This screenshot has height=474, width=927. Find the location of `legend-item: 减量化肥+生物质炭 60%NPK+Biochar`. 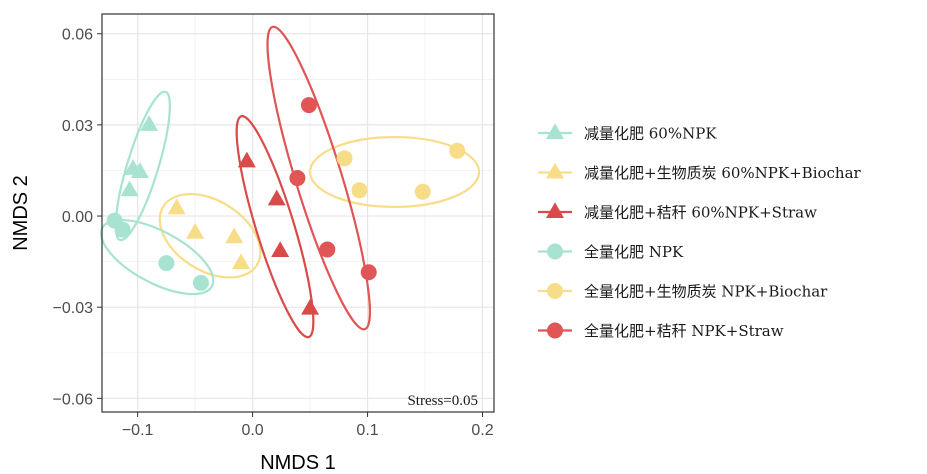

legend-item: 减量化肥+生物质炭 60%NPK+Biochar is located at coordinates (700, 172).